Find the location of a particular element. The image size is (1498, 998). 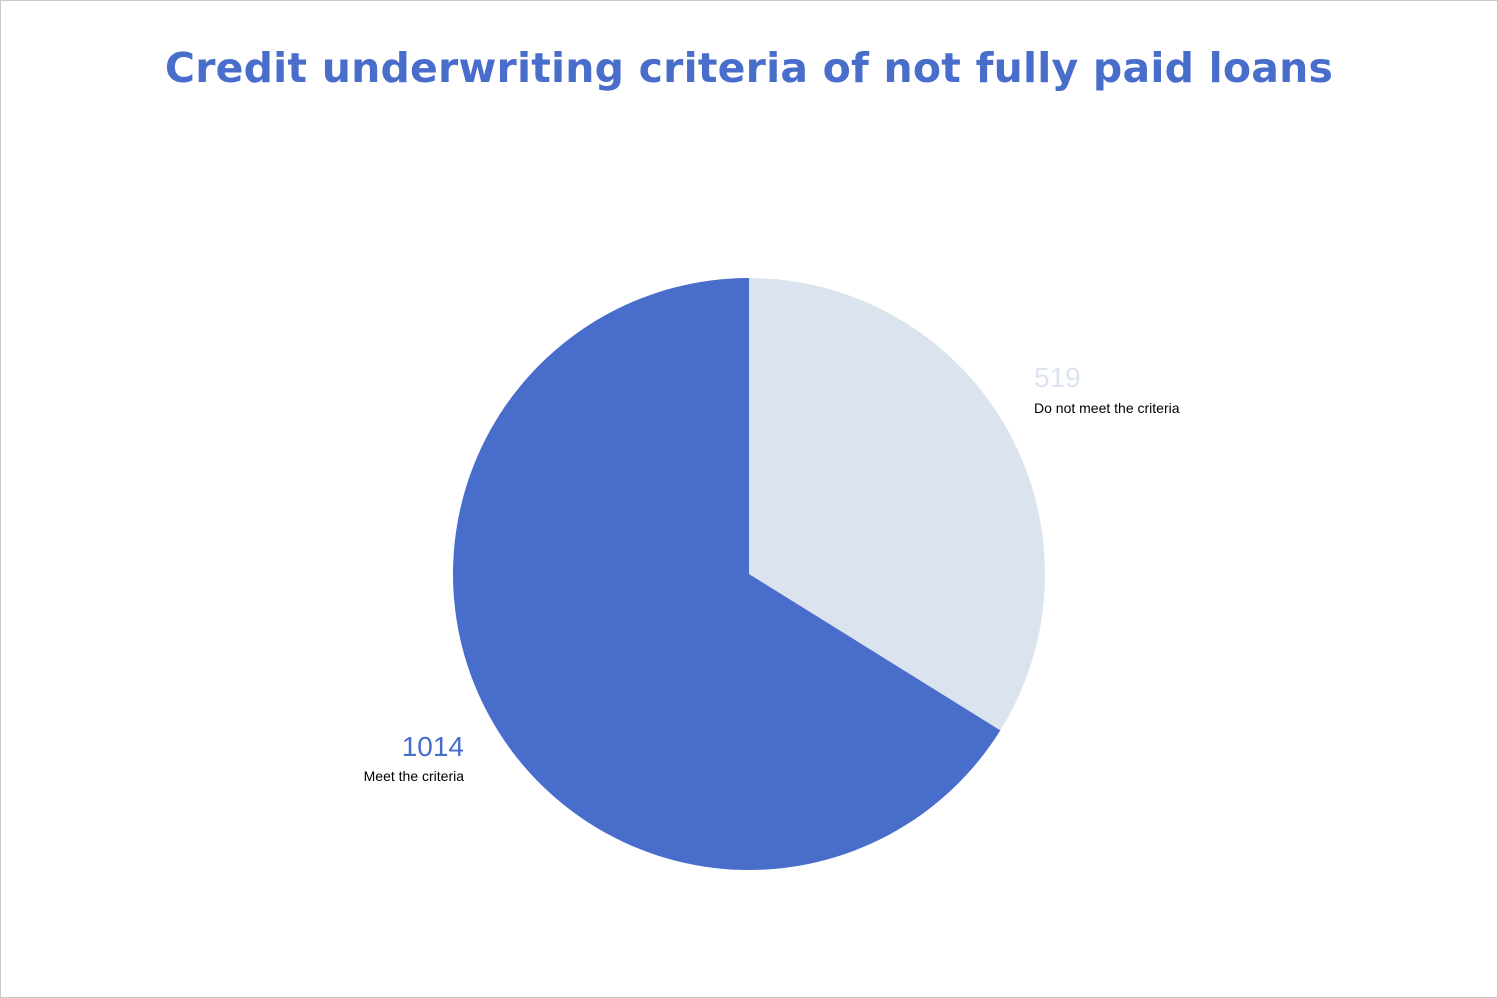

slice-category-label: Meet the criteria is located at coordinates (414, 776).